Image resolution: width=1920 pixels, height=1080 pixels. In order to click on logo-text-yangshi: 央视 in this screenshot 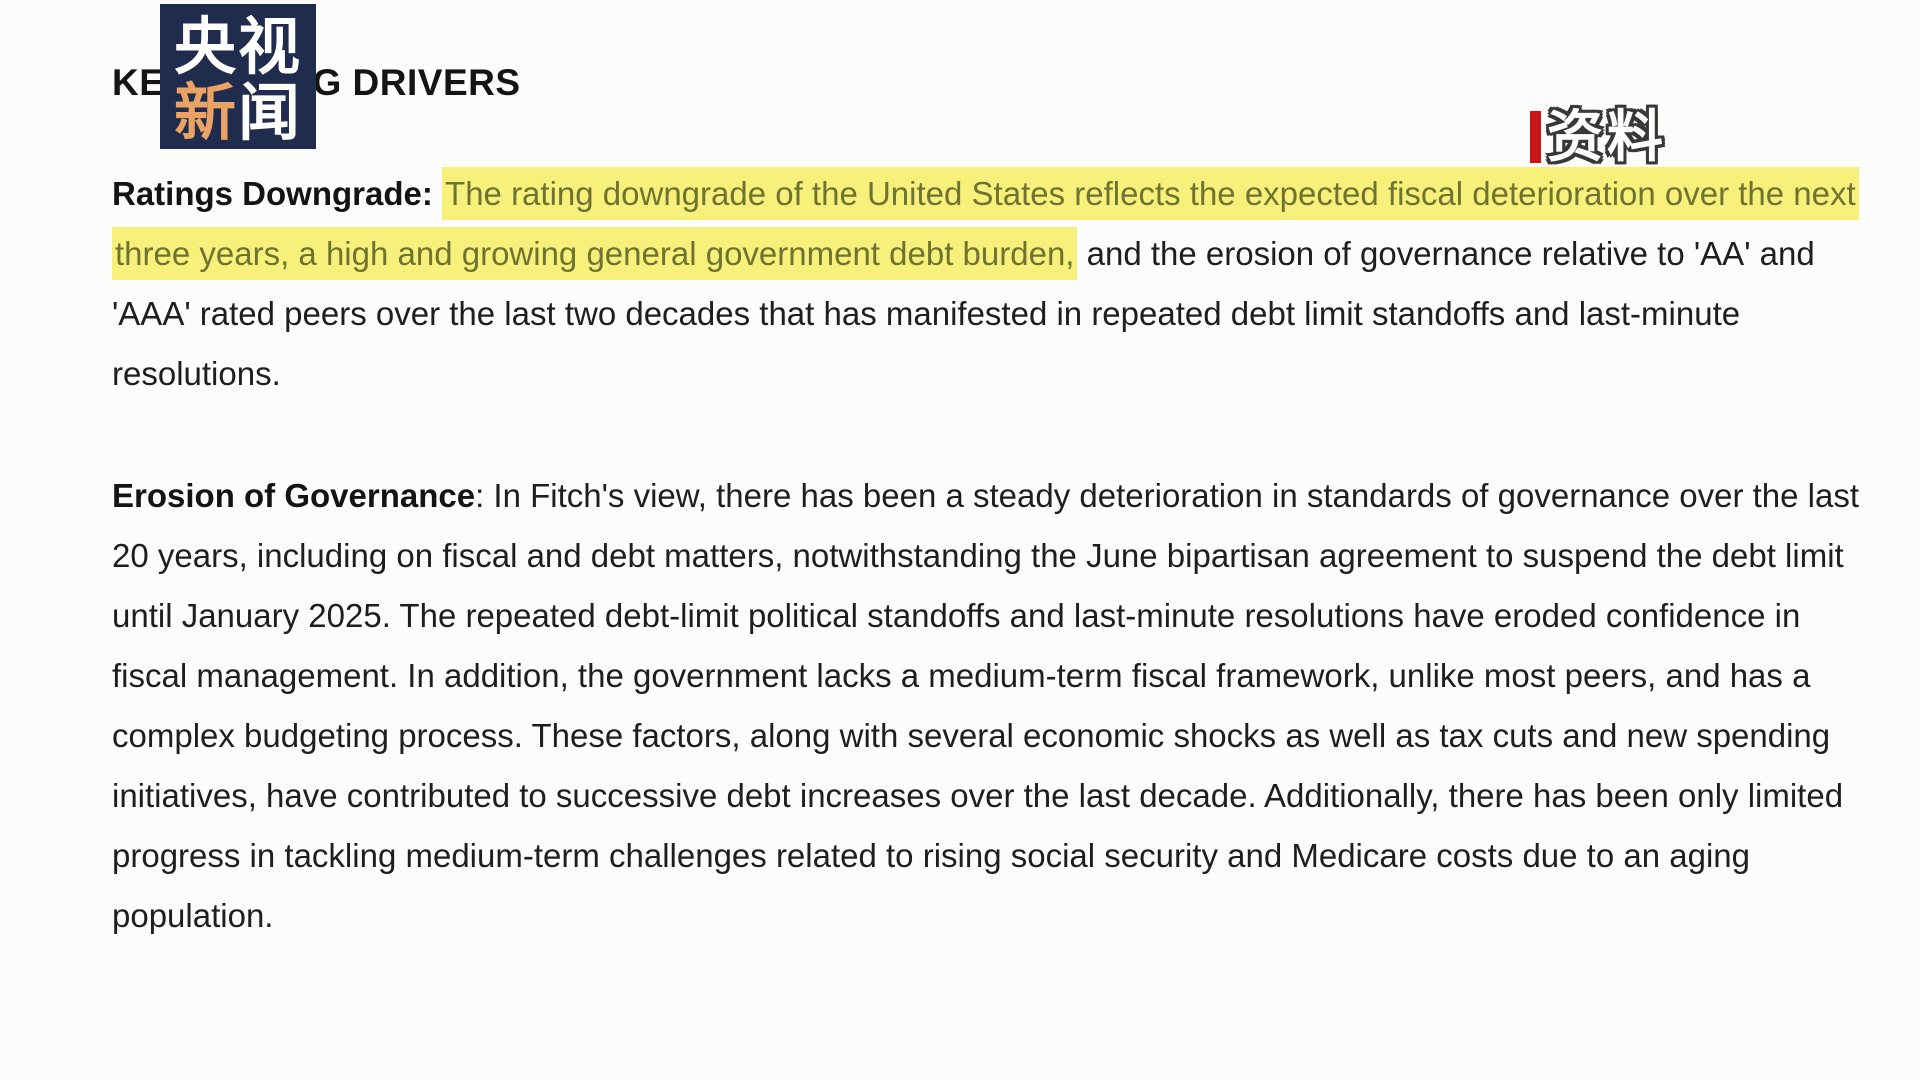, I will do `click(237, 47)`.